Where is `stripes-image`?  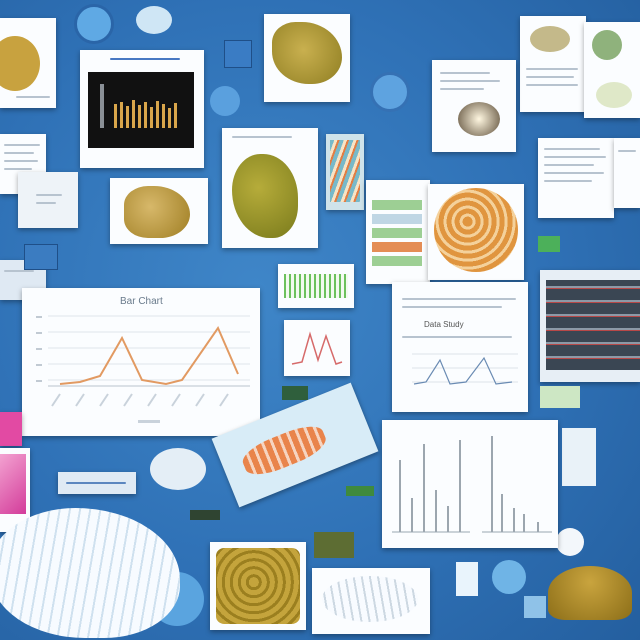
stripes-image is located at coordinates (345, 171).